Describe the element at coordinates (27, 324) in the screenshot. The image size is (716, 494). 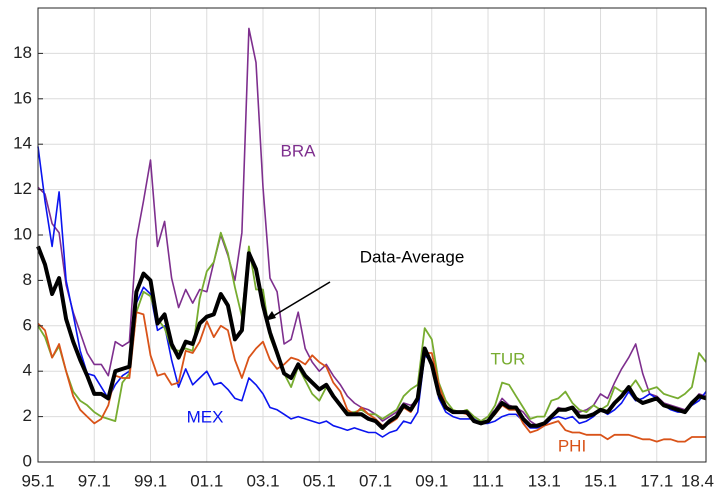
I see `y-tick-label: 6` at that location.